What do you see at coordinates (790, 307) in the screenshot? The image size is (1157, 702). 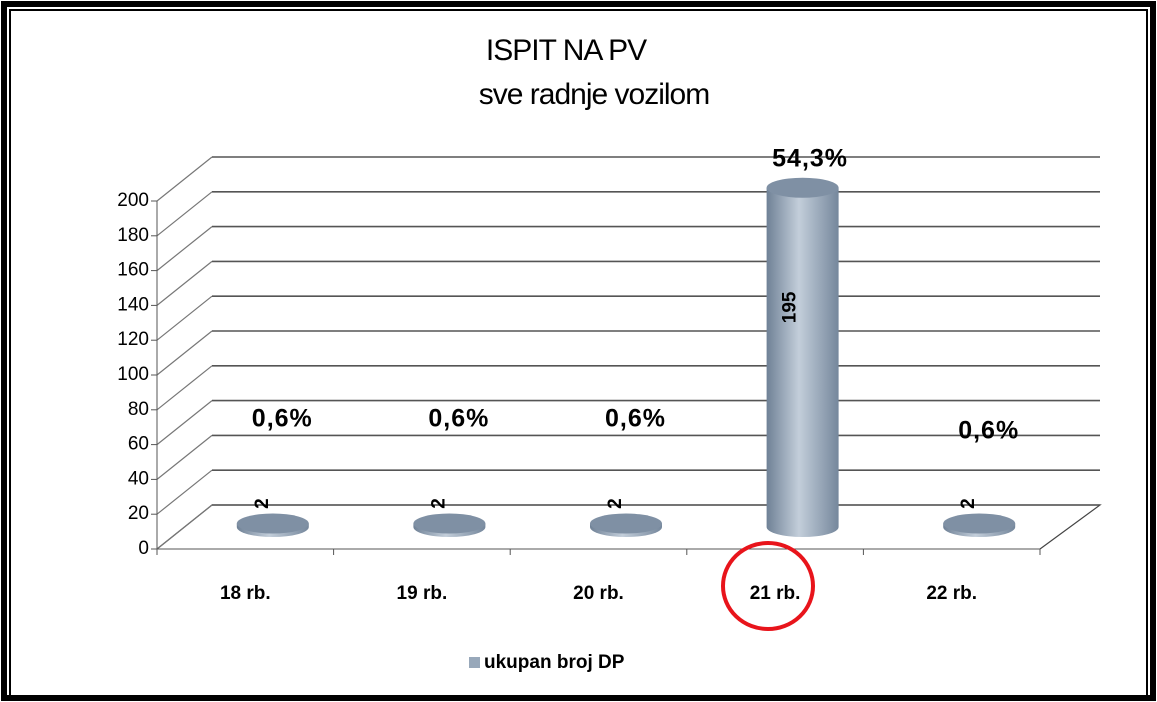 I see `value-label: 195` at bounding box center [790, 307].